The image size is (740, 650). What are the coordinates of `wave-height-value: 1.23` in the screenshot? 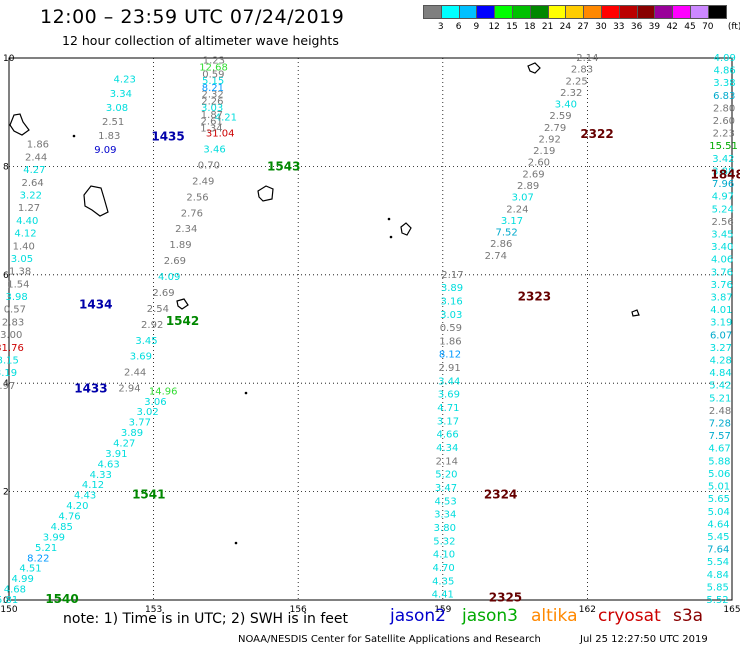 It's located at (214, 61).